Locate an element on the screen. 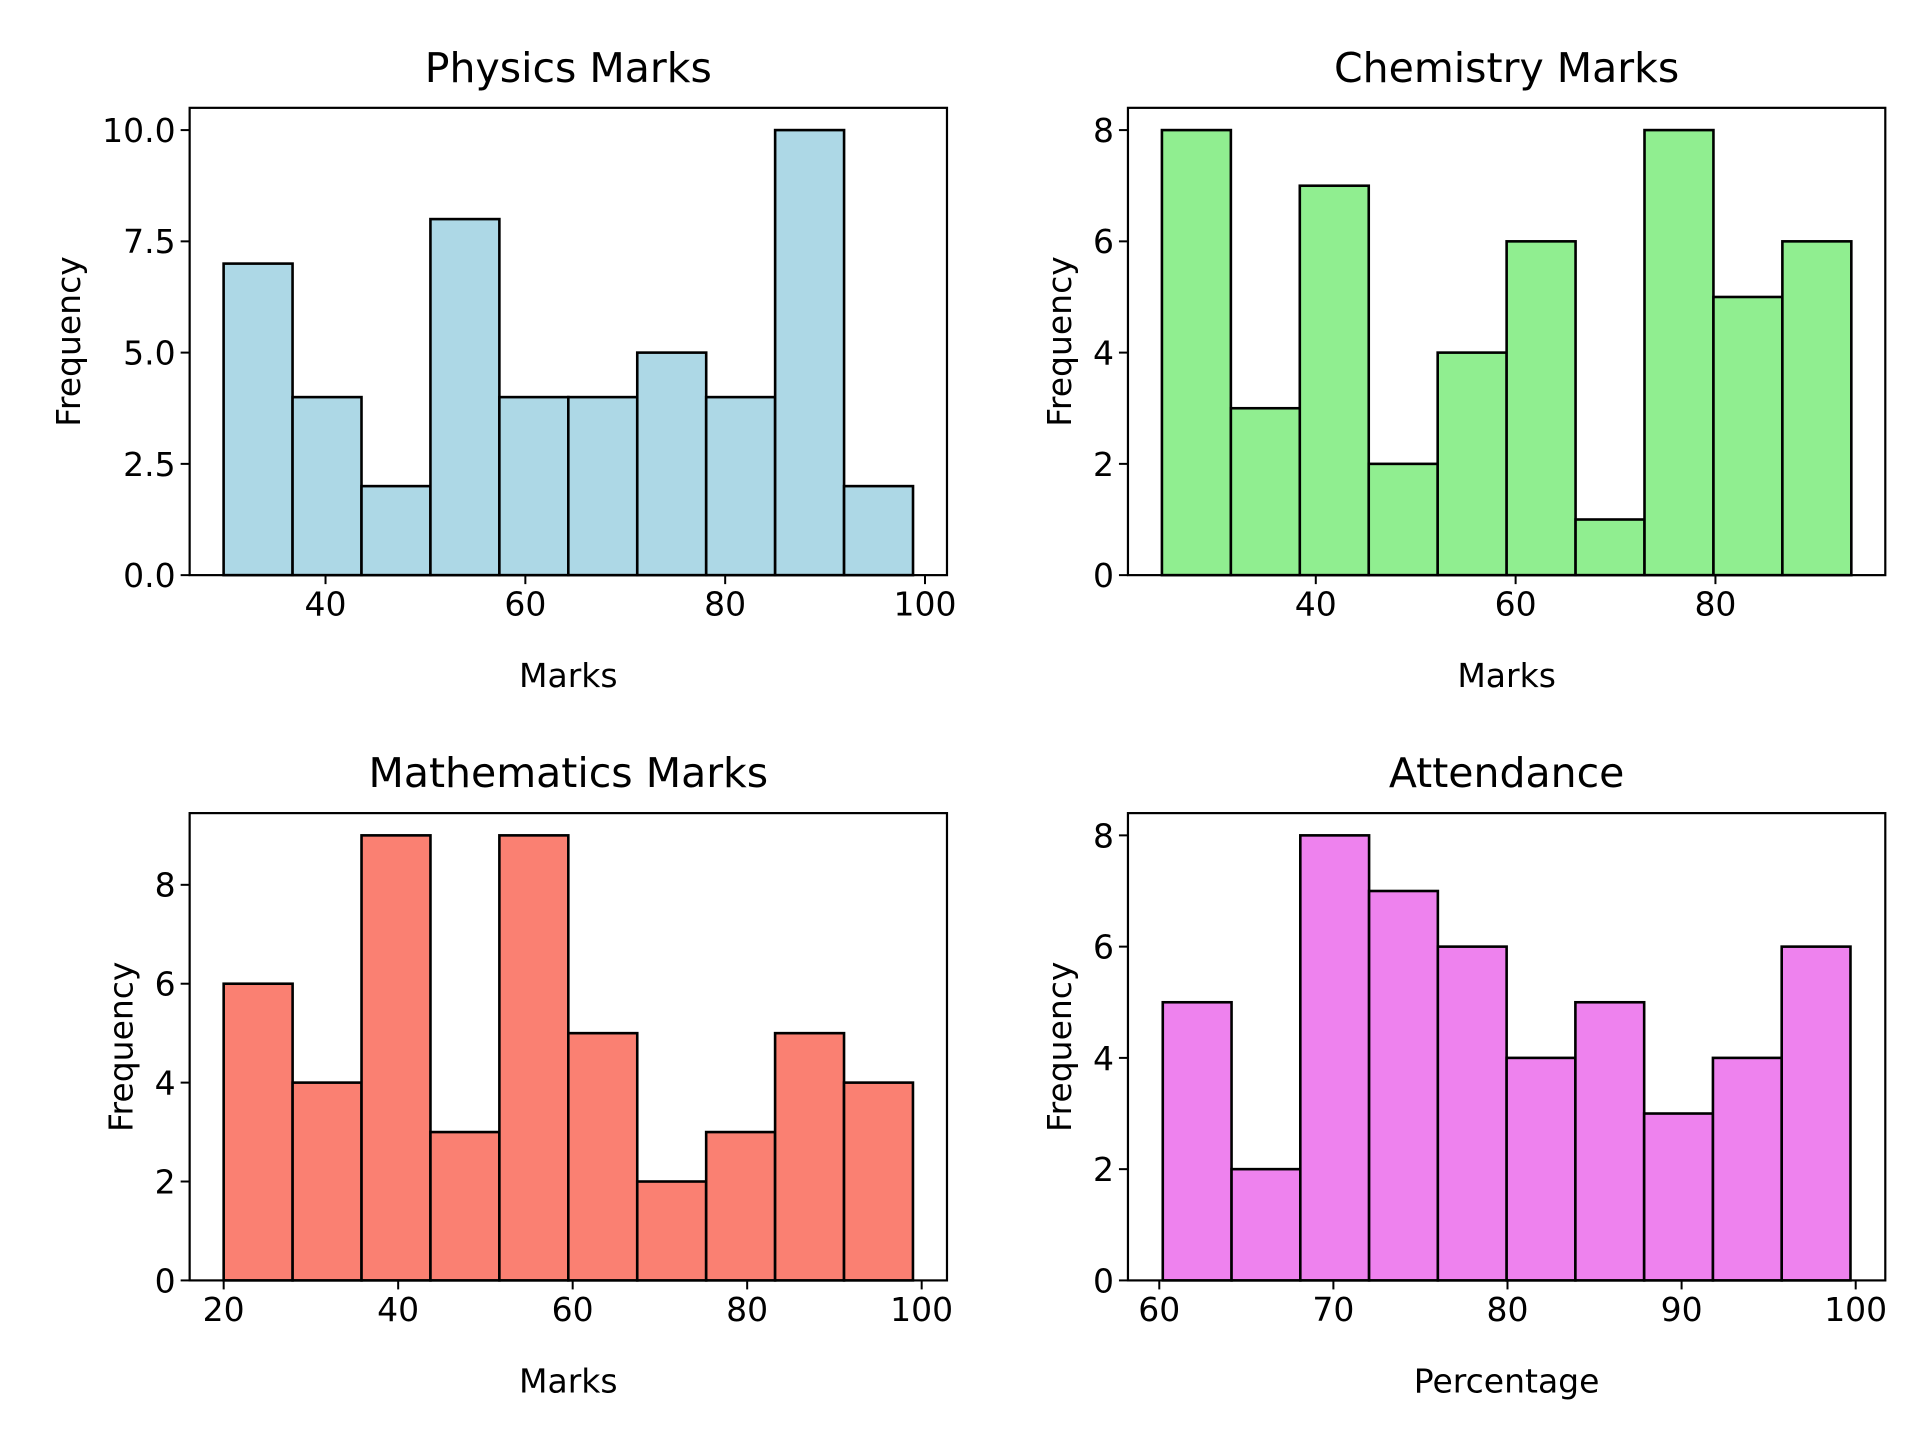  physics-y-tick-label-4: 10.0 is located at coordinates (138, 130).